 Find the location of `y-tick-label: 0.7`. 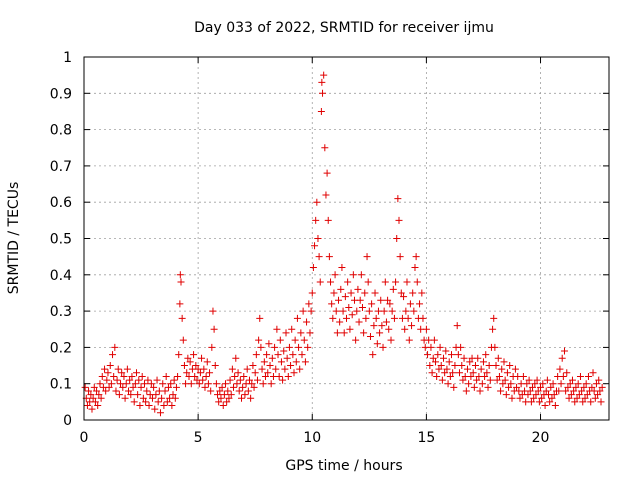

y-tick-label: 0.7 is located at coordinates (61, 167).